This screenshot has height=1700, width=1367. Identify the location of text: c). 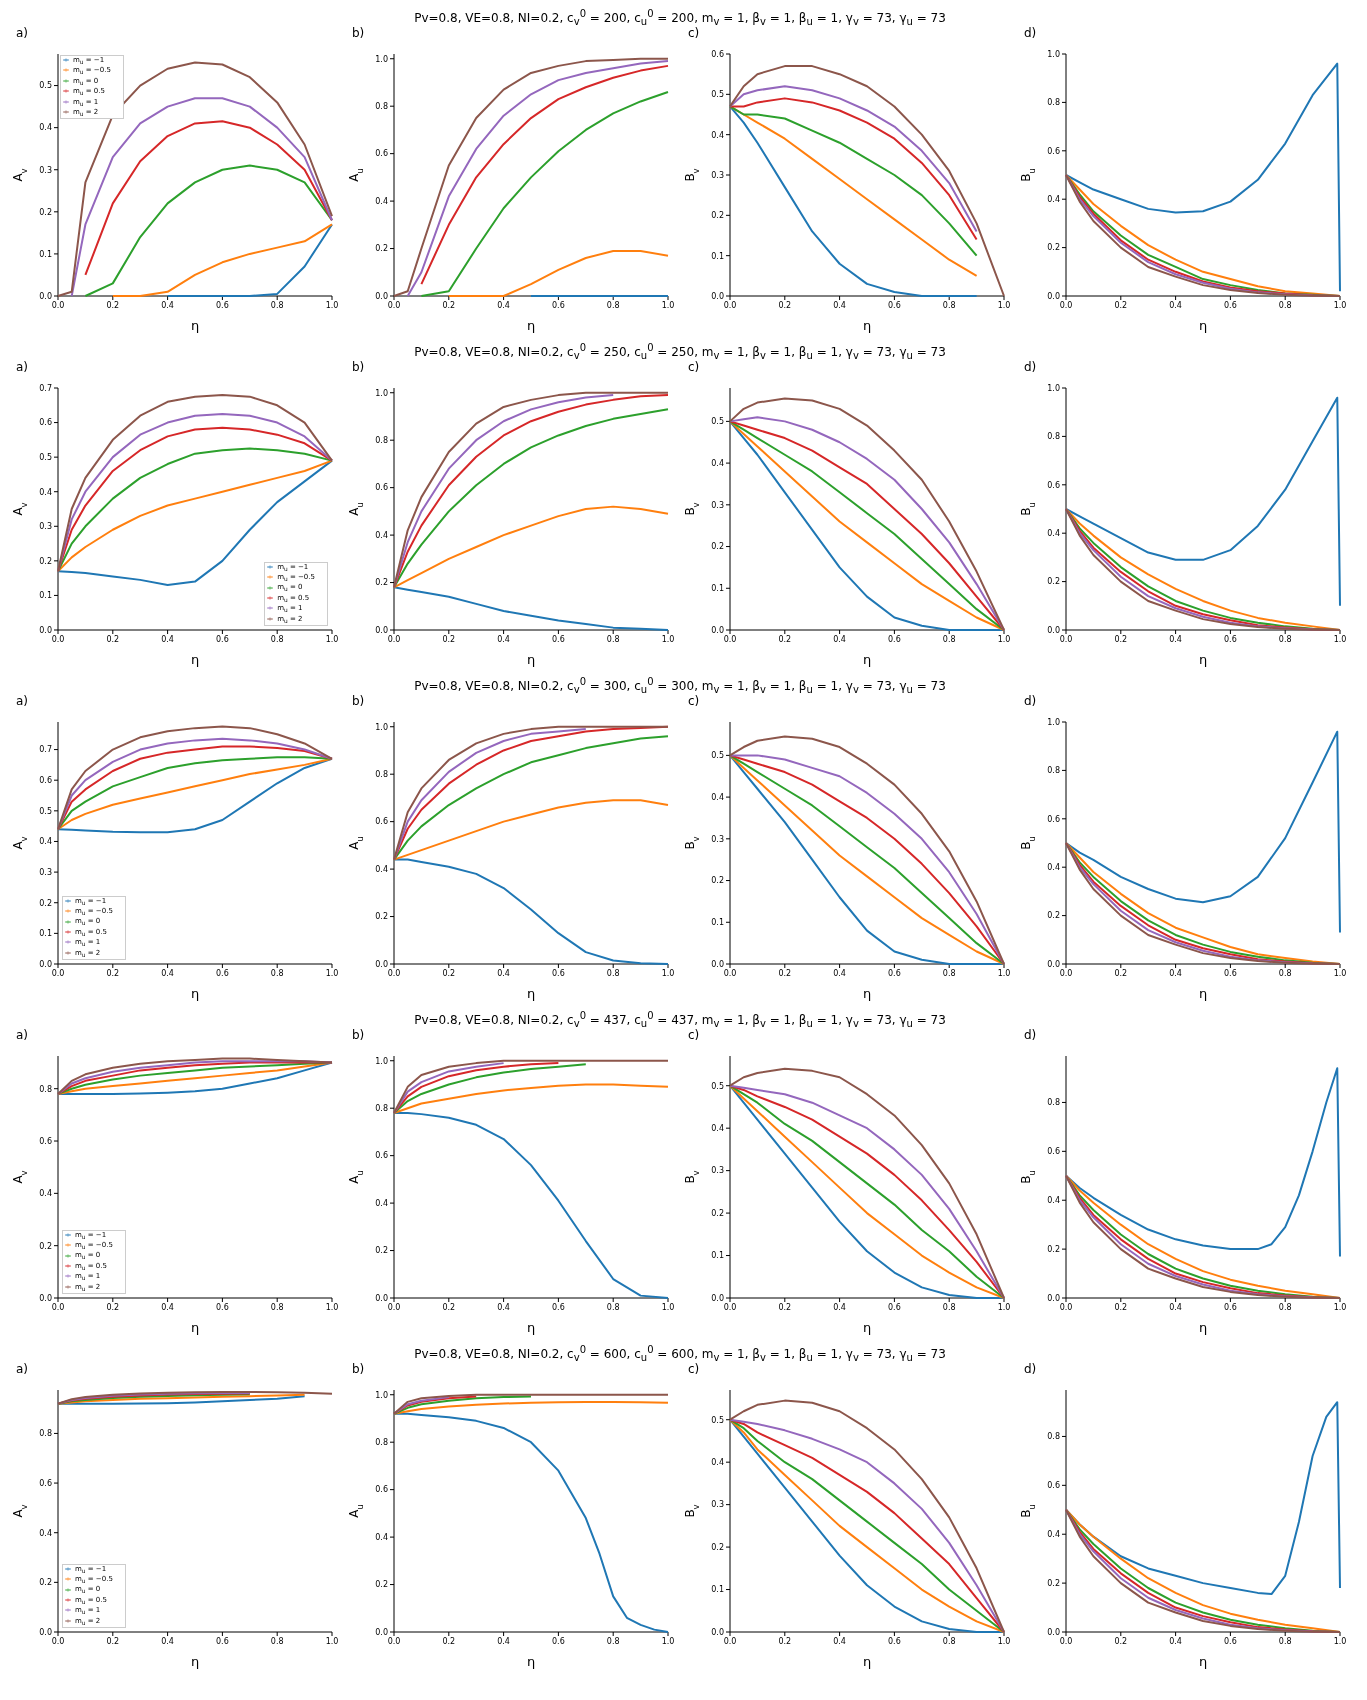
(694, 1369).